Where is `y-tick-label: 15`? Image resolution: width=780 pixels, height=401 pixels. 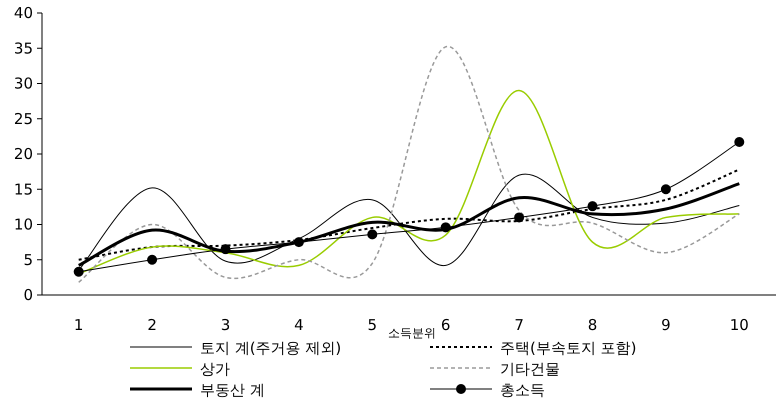
y-tick-label: 15 is located at coordinates (23, 189).